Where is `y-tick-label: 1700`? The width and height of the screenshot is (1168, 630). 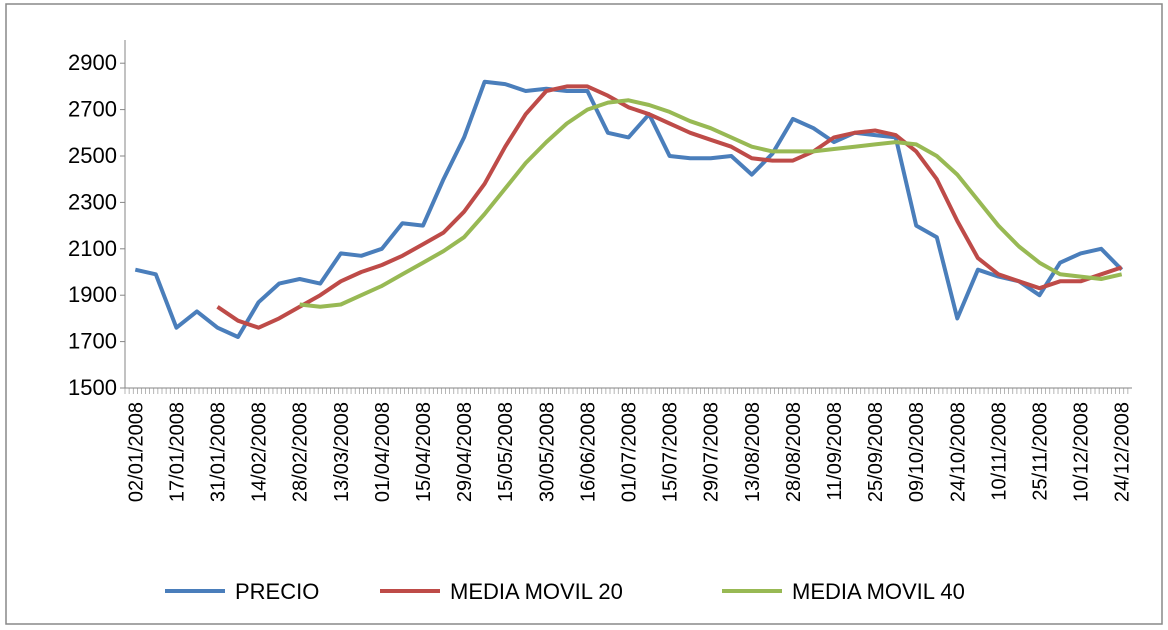
y-tick-label: 1700 is located at coordinates (92, 341).